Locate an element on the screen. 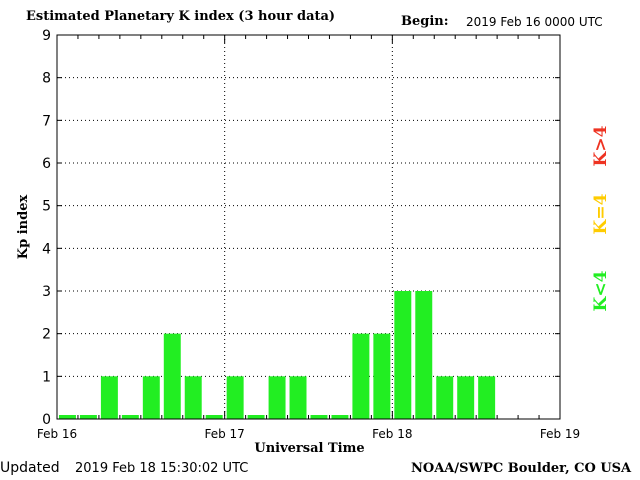 The image size is (640, 480). x-axis-label: Universal Time is located at coordinates (309, 448).